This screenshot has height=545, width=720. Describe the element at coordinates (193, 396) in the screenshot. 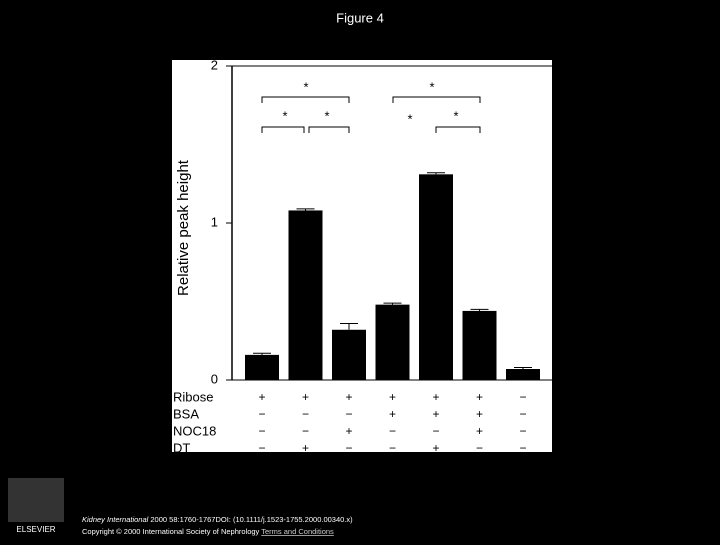

I see `treatment-label: Ribose` at that location.